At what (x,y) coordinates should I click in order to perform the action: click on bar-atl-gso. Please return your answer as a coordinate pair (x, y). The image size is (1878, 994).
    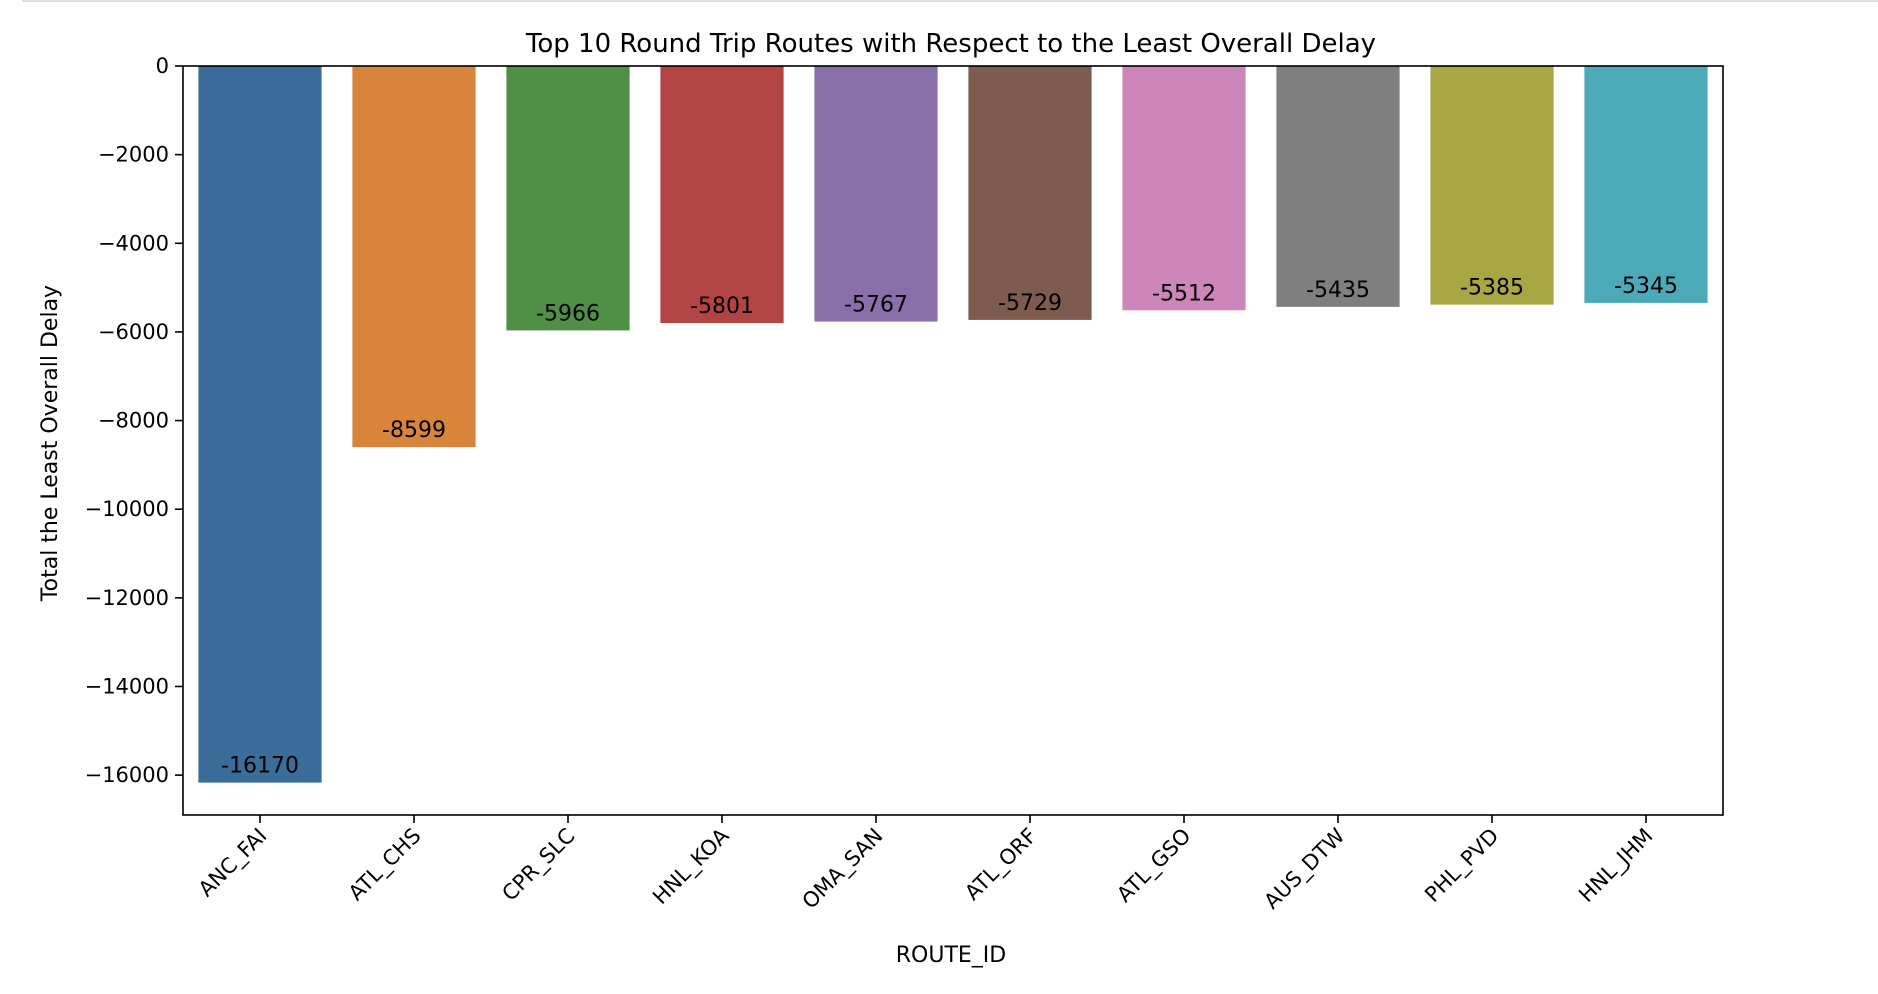
    Looking at the image, I should click on (1184, 188).